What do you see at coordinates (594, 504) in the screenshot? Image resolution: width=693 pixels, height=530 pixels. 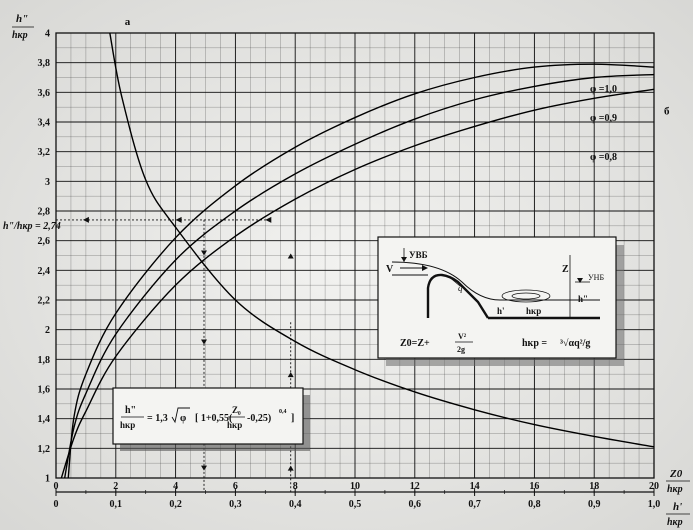 I see `x2-tick-label: 0,9` at bounding box center [594, 504].